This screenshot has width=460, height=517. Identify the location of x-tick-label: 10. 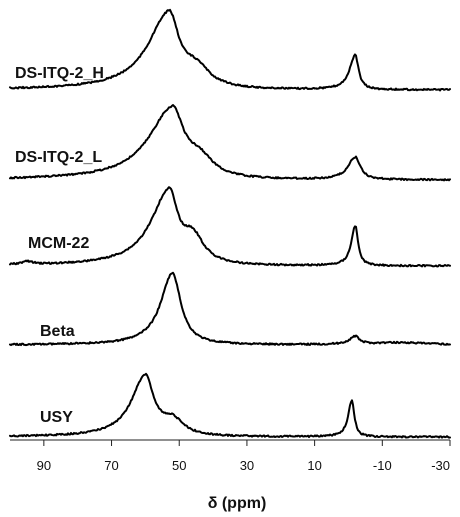
(314, 465).